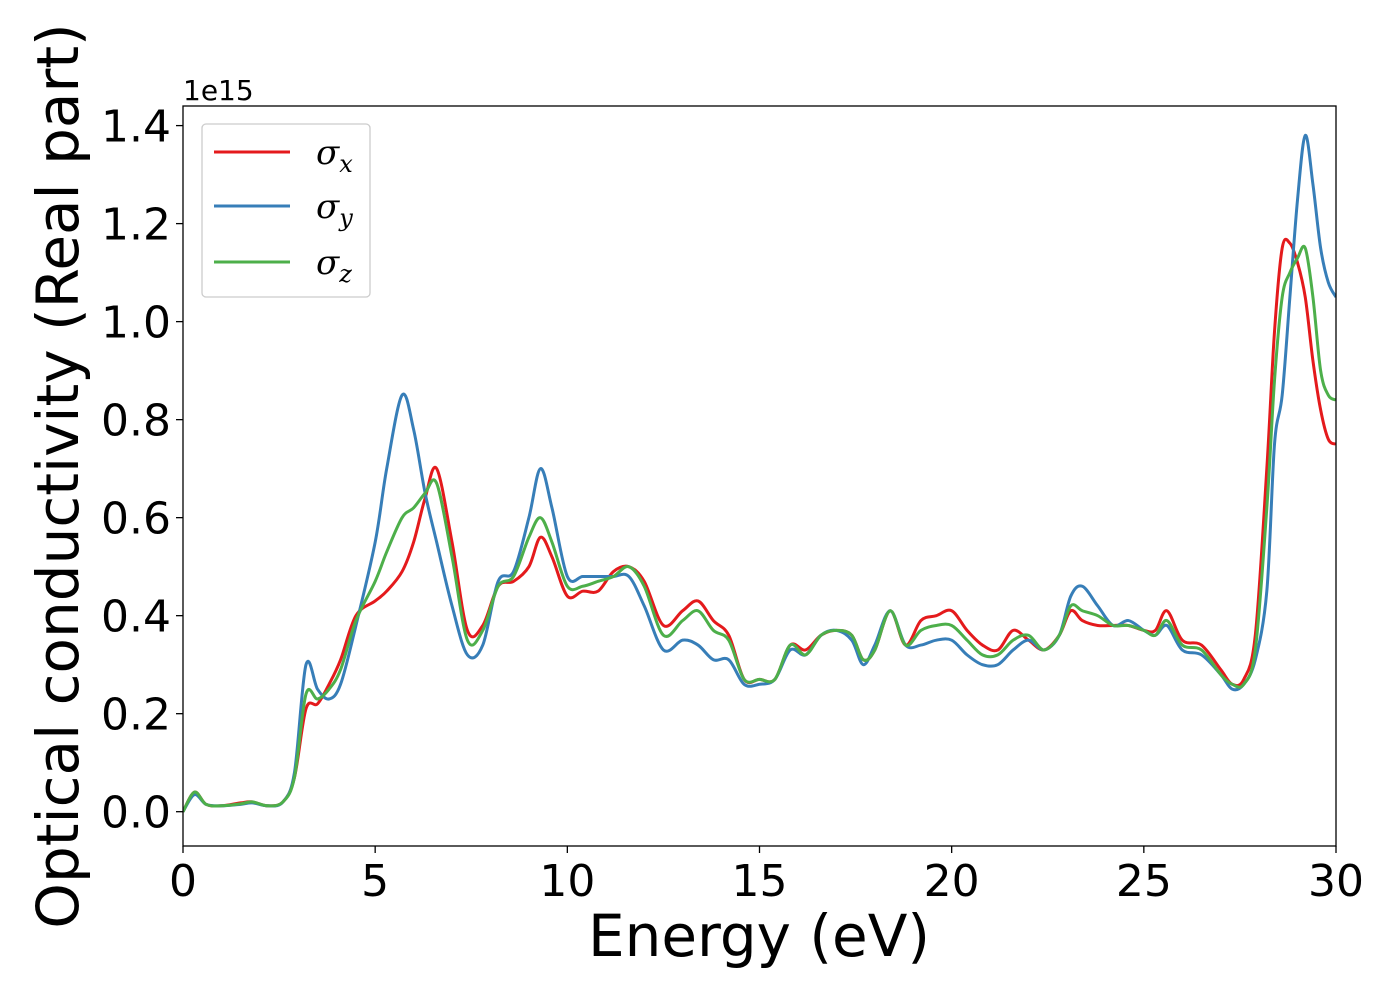 Image resolution: width=1400 pixels, height=1000 pixels. I want to click on y-tick-label: 1.0, so click(136, 323).